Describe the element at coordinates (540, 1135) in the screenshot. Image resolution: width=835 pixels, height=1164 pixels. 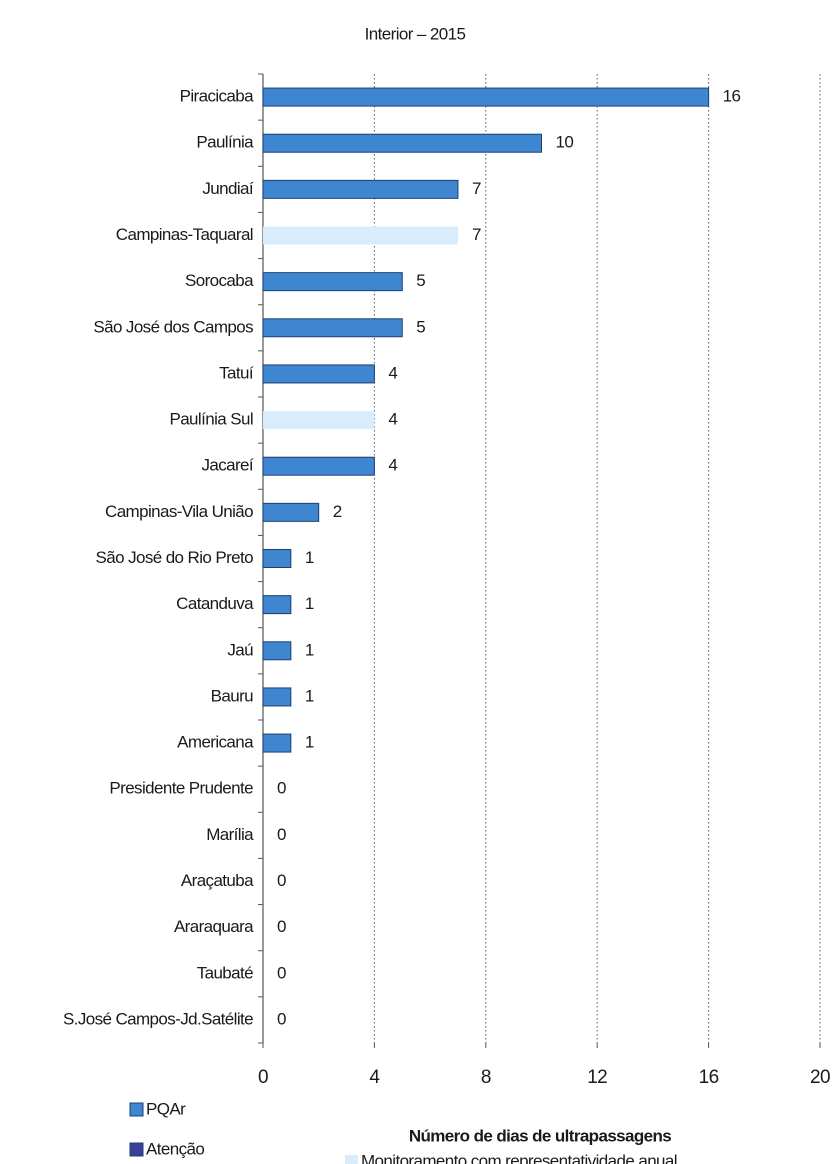
I see `x-axis-title: Número de dias de ultrapassagens` at that location.